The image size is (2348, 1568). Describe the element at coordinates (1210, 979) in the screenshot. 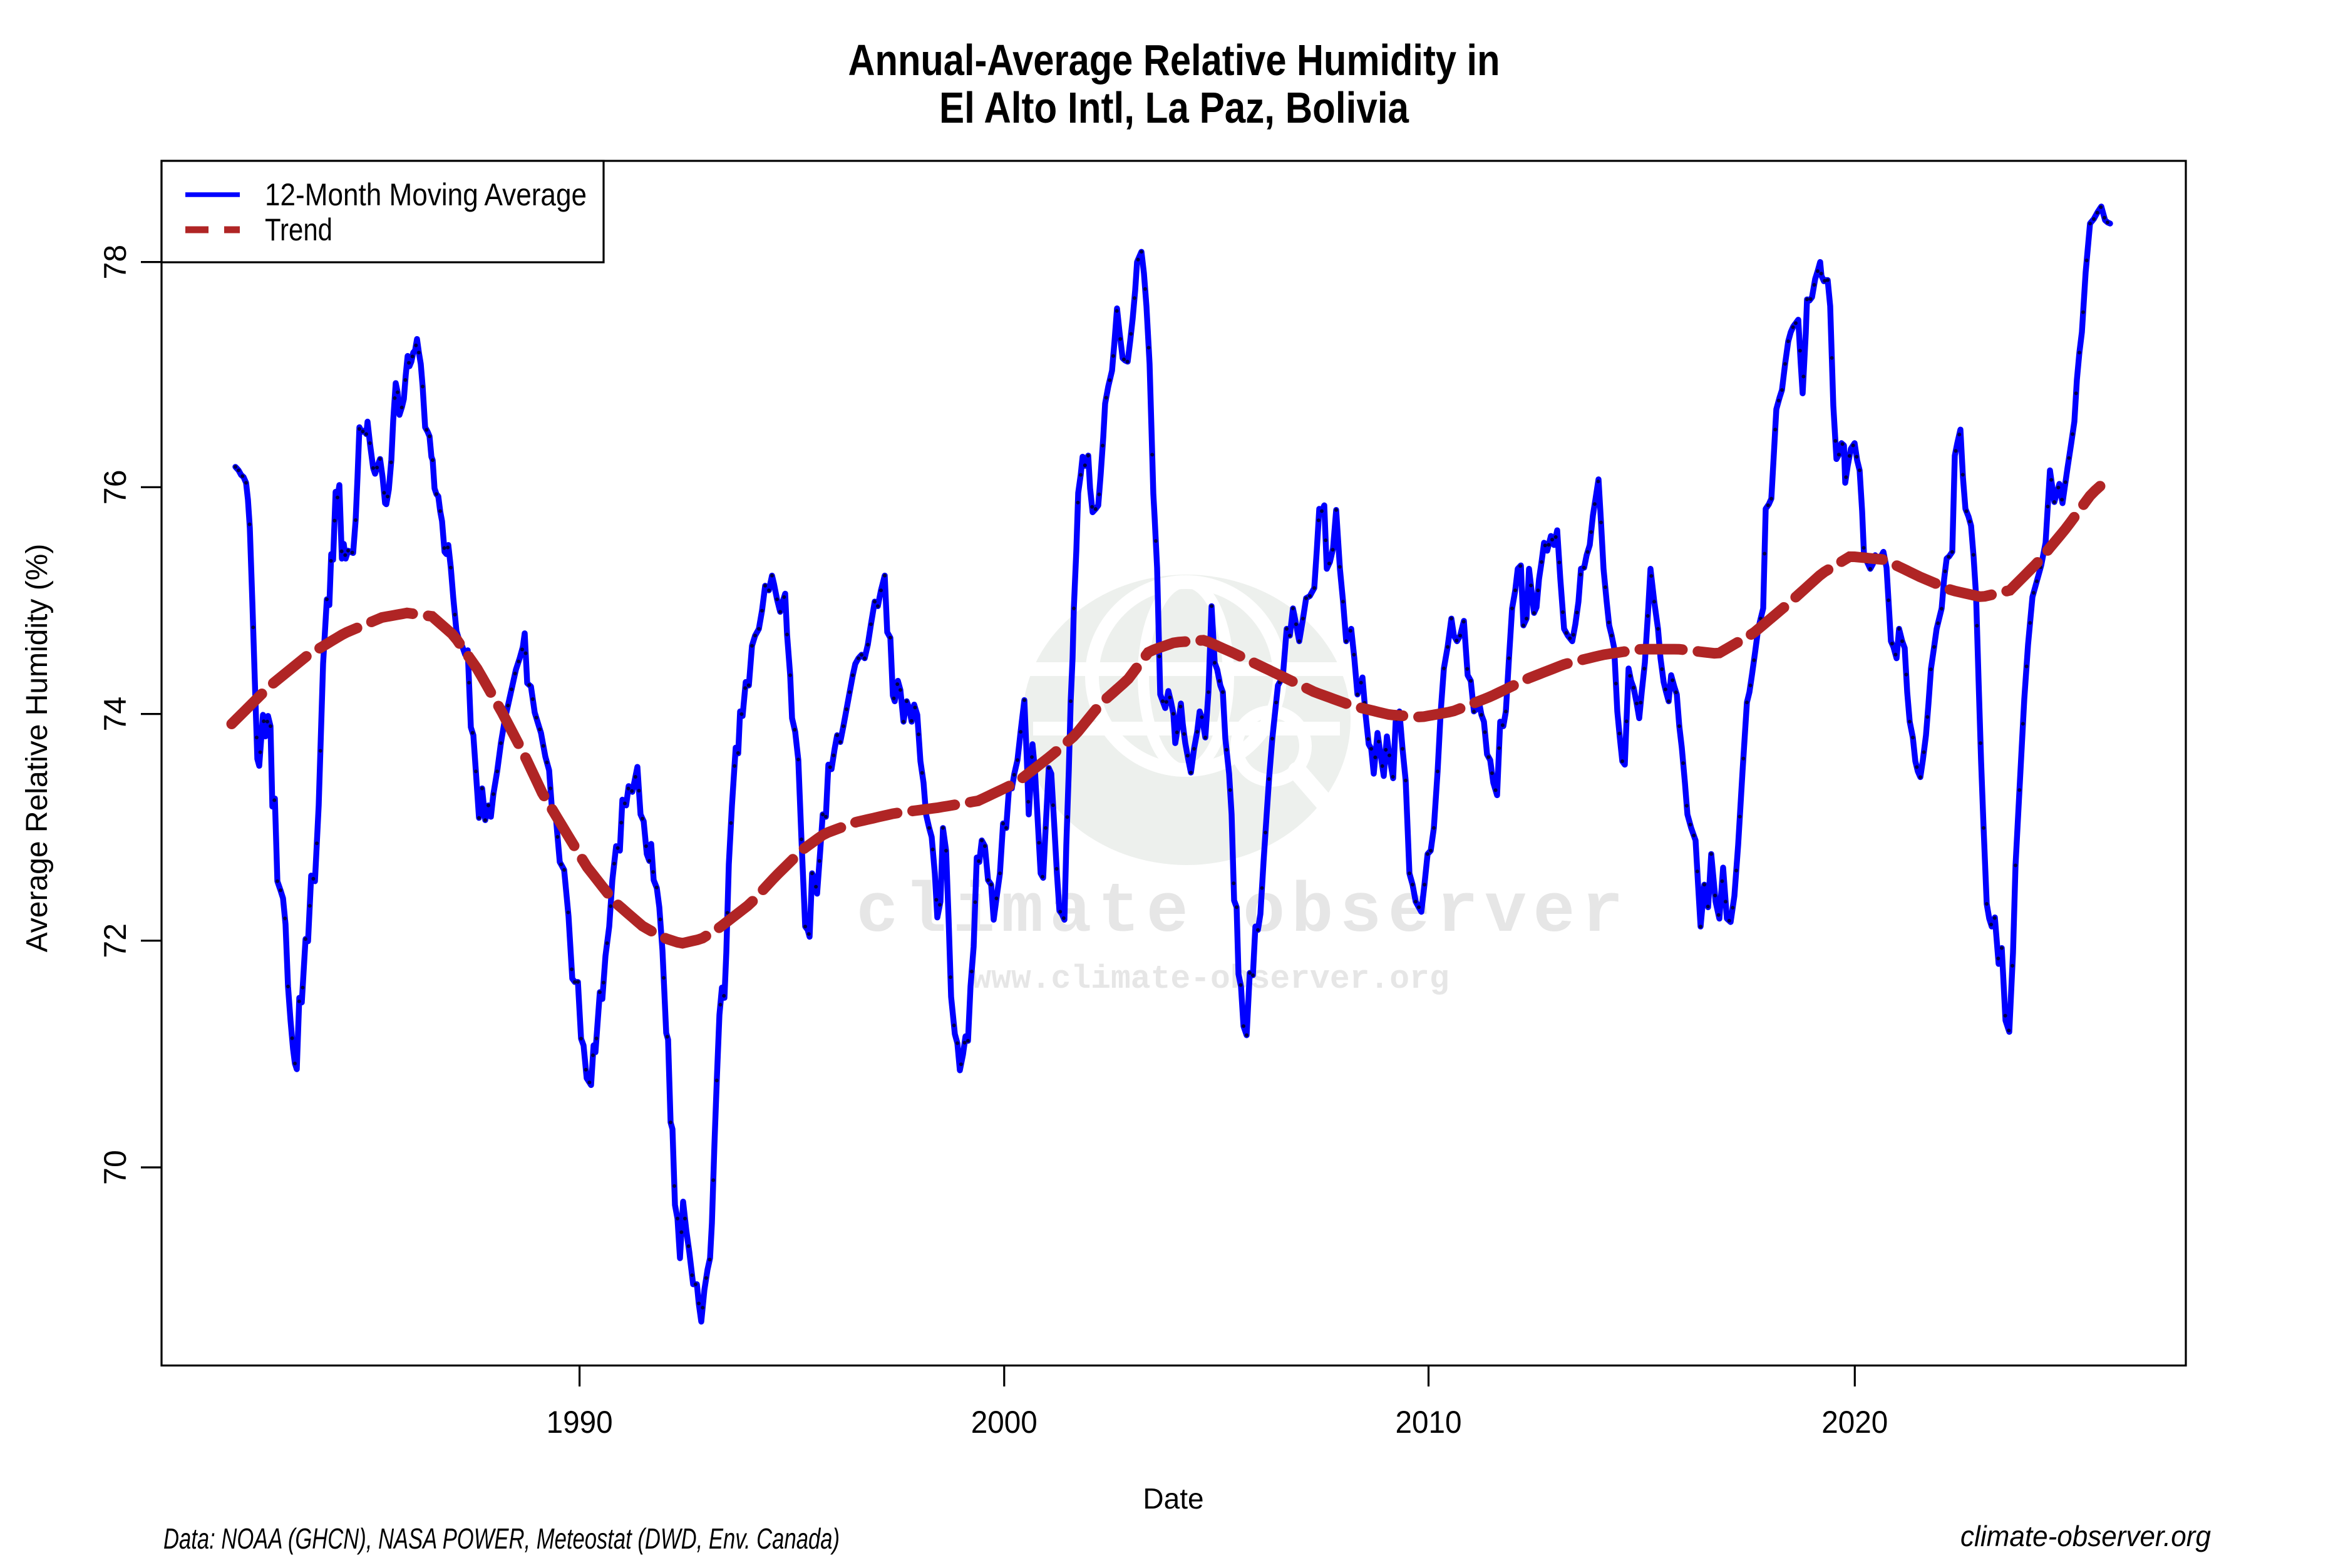

I see `svg-text: www.climate-observer.org` at that location.